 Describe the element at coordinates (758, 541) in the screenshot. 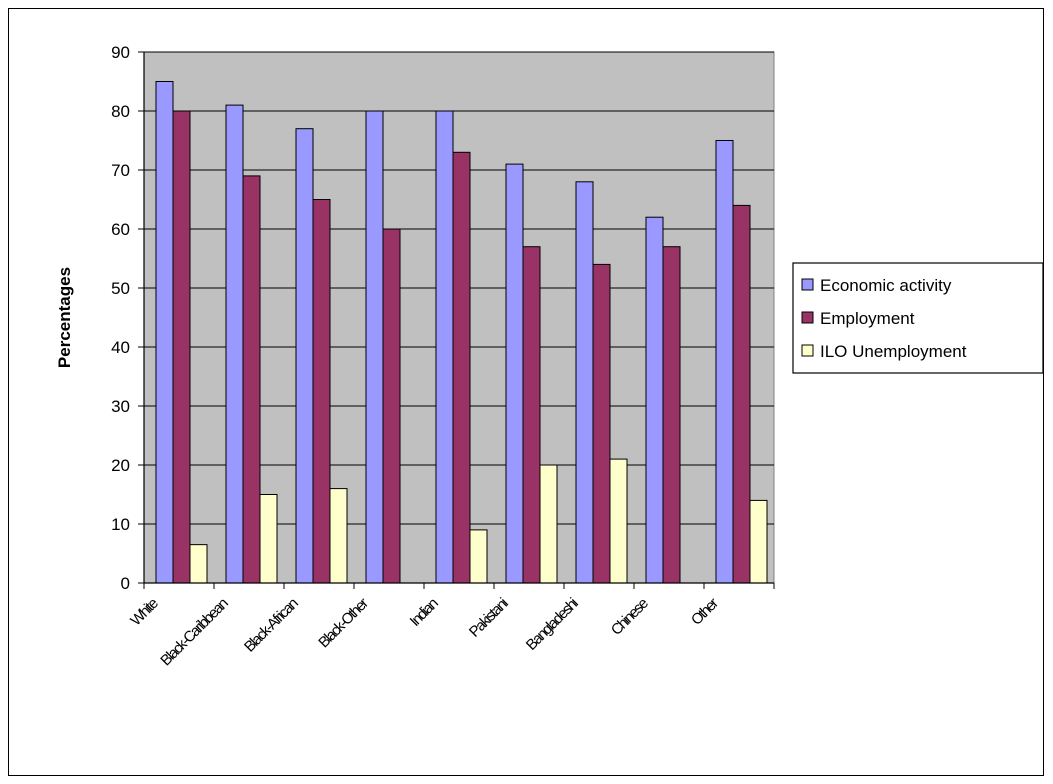

I see `bar-ilo-unemployment-other` at that location.